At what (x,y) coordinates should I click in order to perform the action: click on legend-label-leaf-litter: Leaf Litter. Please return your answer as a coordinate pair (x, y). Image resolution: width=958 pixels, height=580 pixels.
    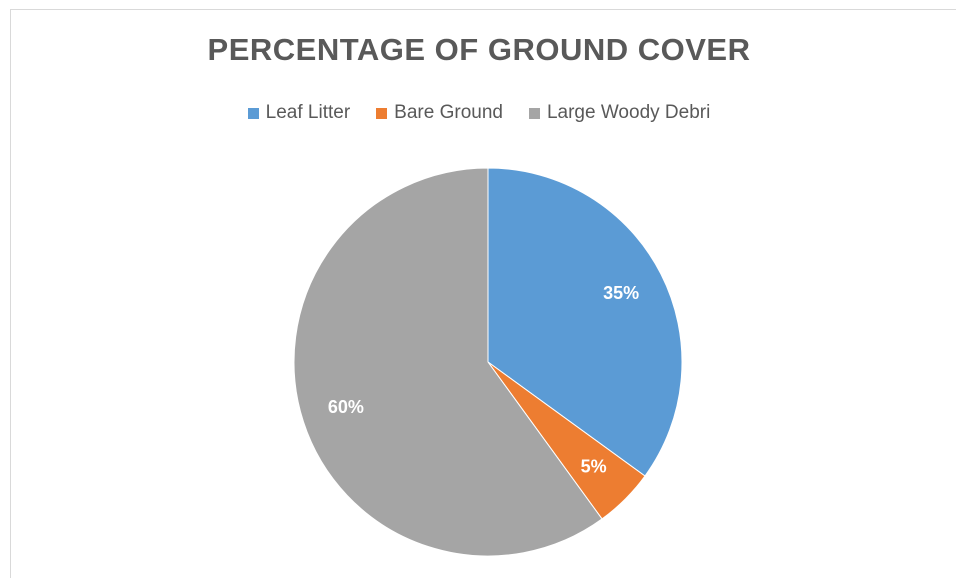
    Looking at the image, I should click on (308, 112).